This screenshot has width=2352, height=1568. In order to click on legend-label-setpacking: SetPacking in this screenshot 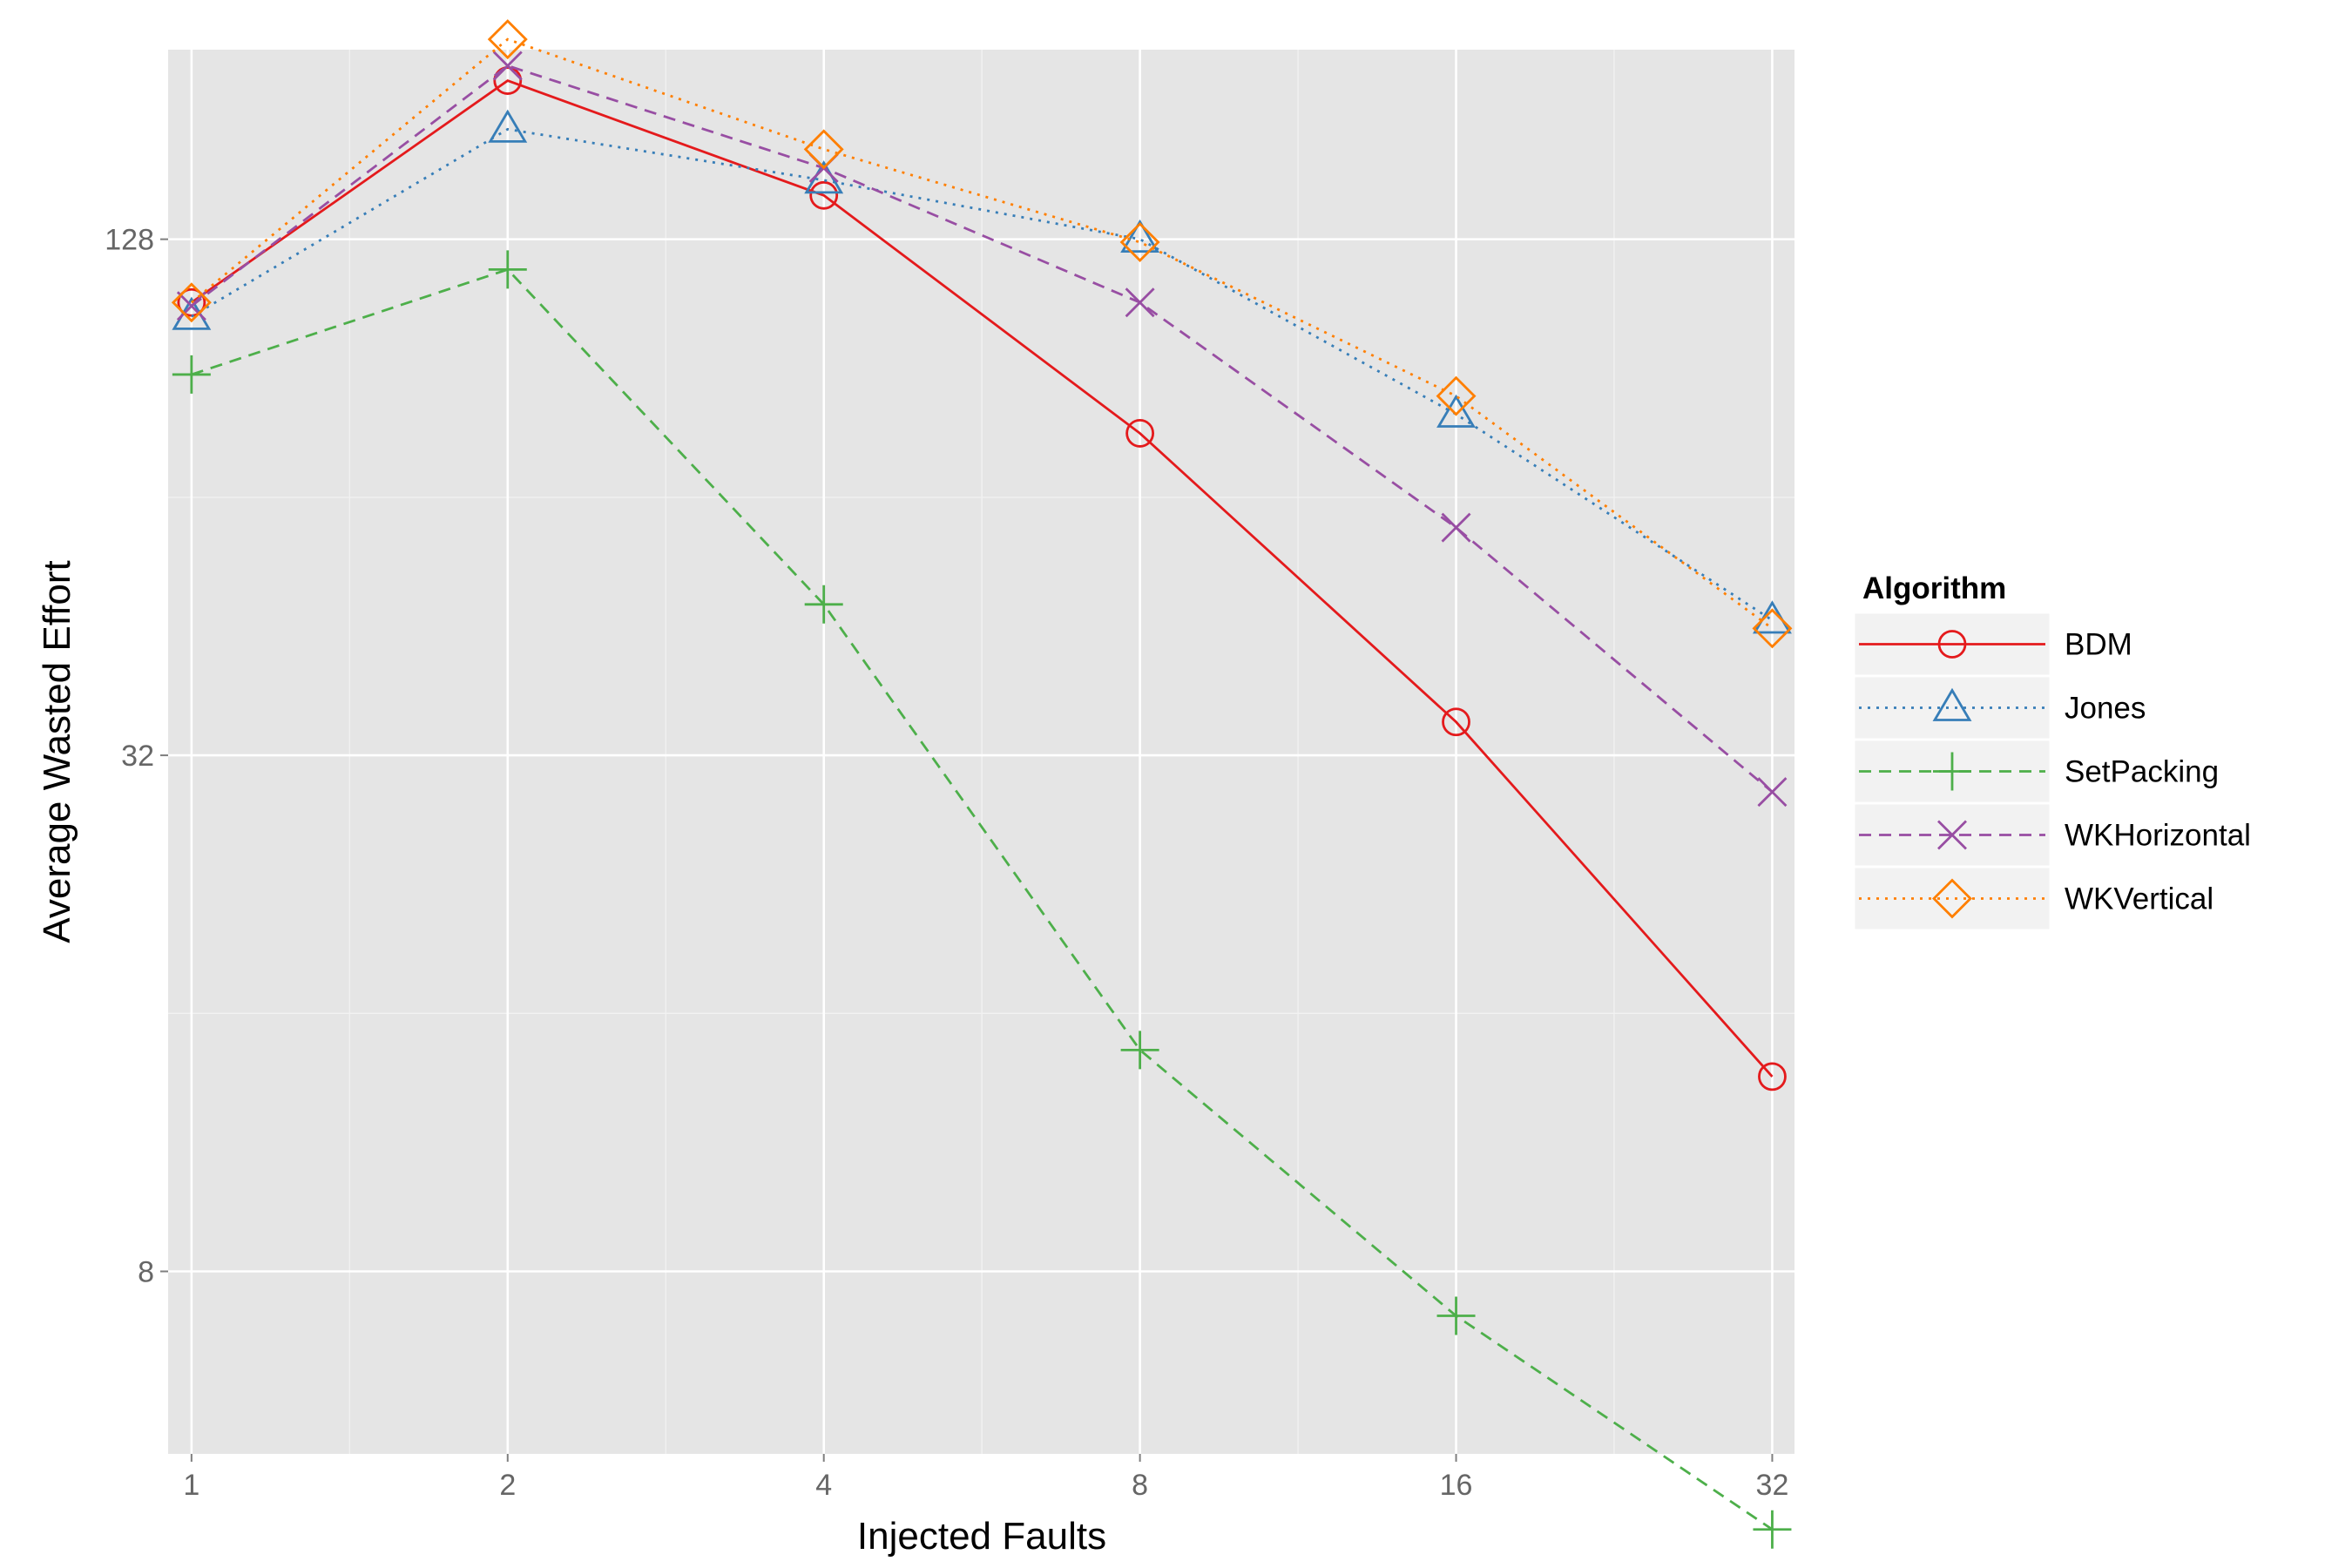, I will do `click(2142, 772)`.